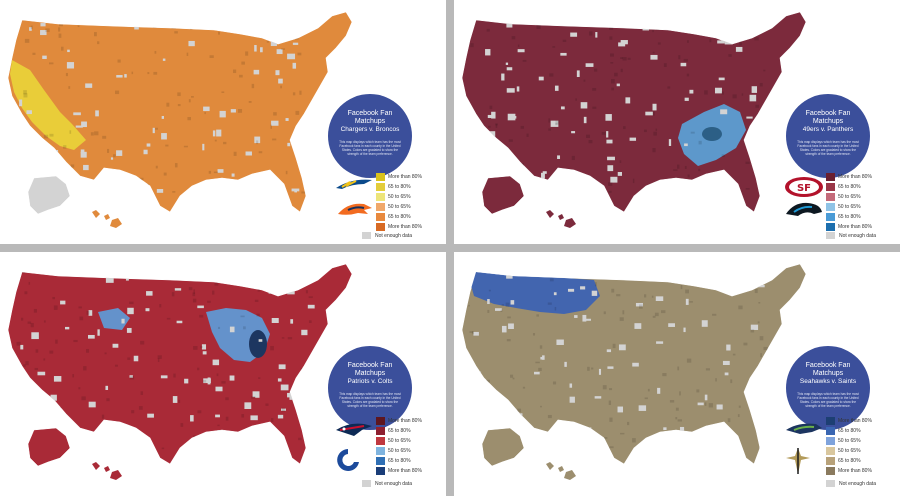 This screenshot has height=496, width=900. I want to click on legend-label: More than 80%, so click(405, 227).